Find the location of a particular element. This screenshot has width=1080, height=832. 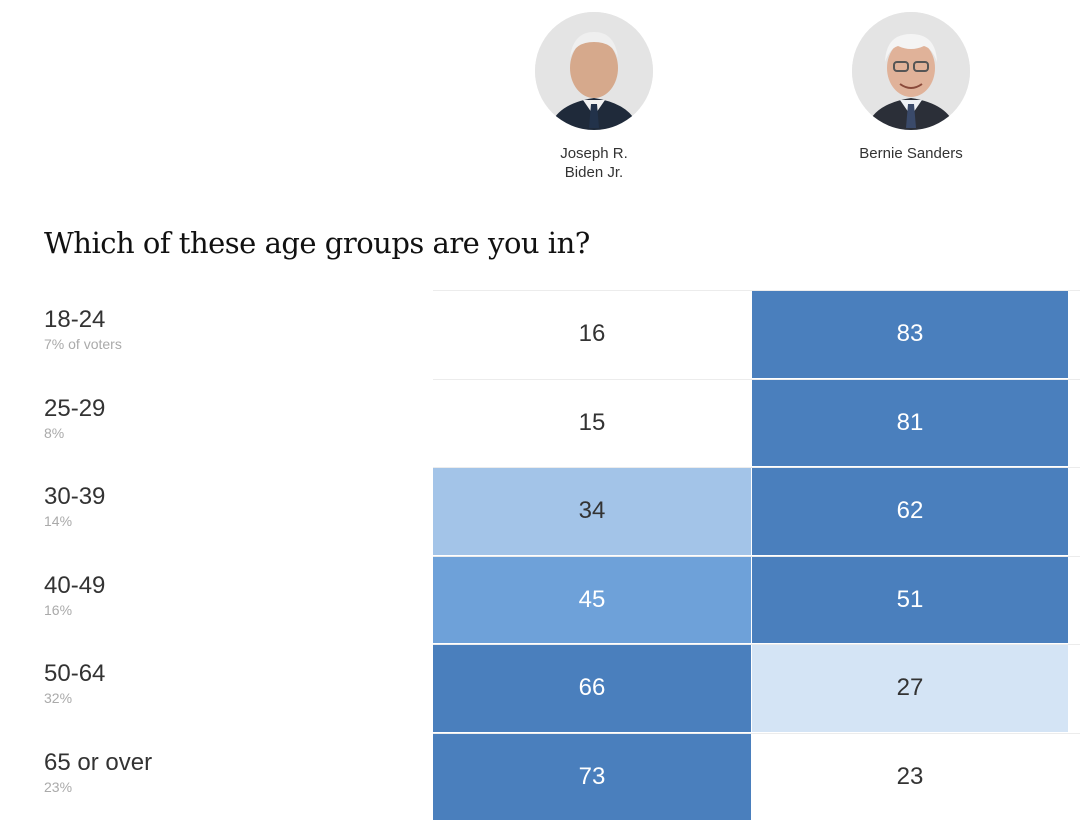

biden-value-cell: 16 is located at coordinates (592, 334).